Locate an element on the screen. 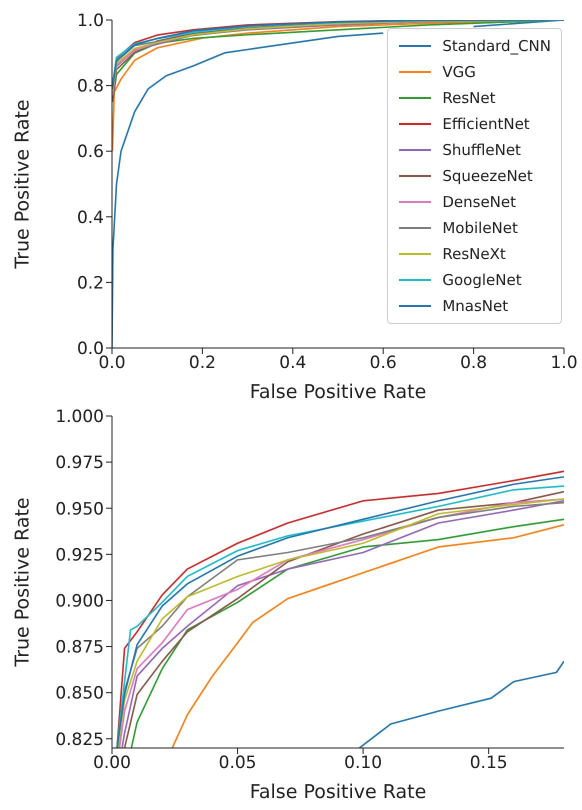 The image size is (582, 810). y-tick-label: 0.950 is located at coordinates (79, 509).